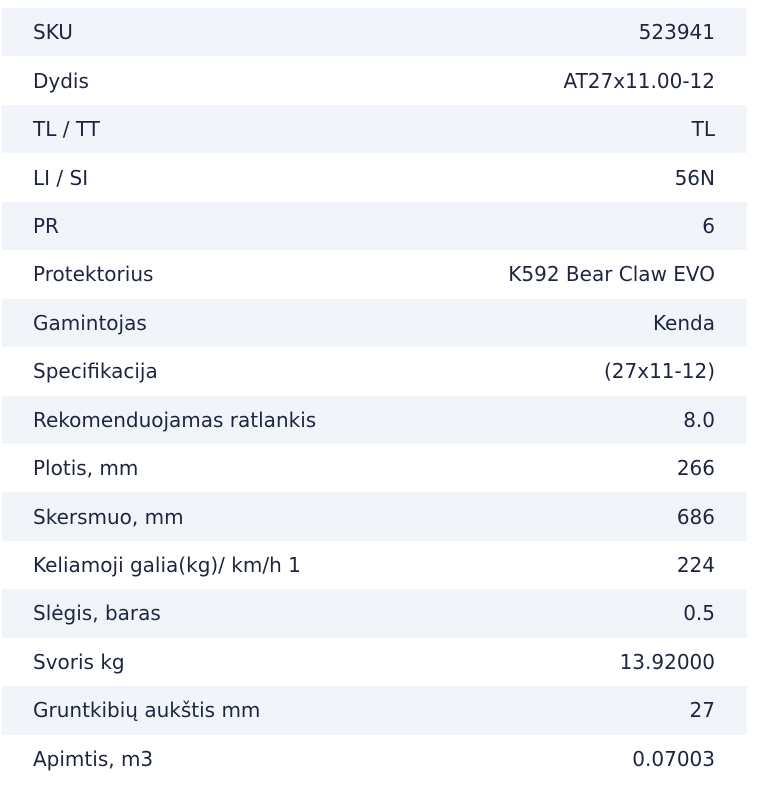 Image resolution: width=768 pixels, height=799 pixels. I want to click on spec-label: SKU, so click(53, 32).